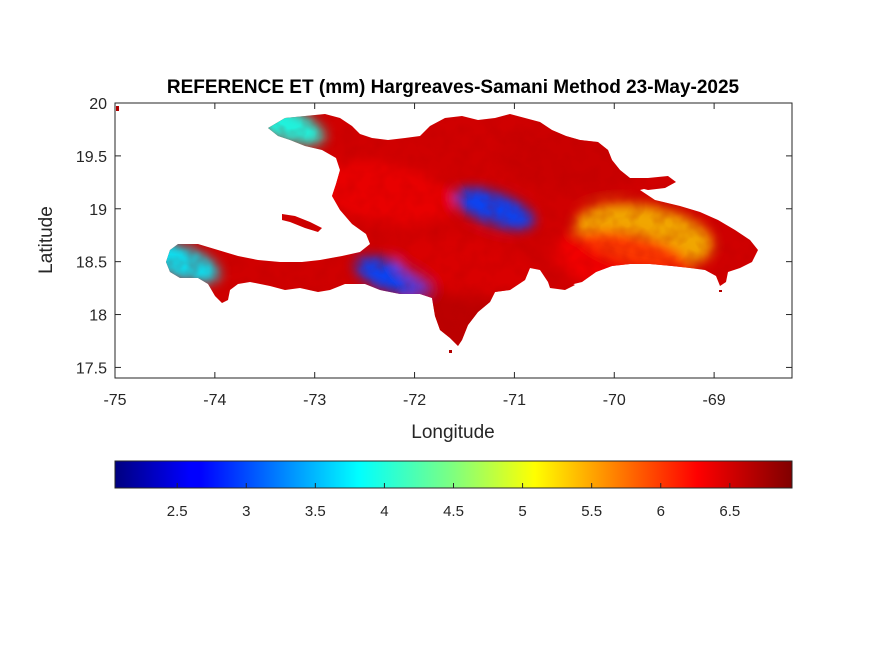  Describe the element at coordinates (729, 511) in the screenshot. I see `colorbar-tick-label: 6.5` at that location.